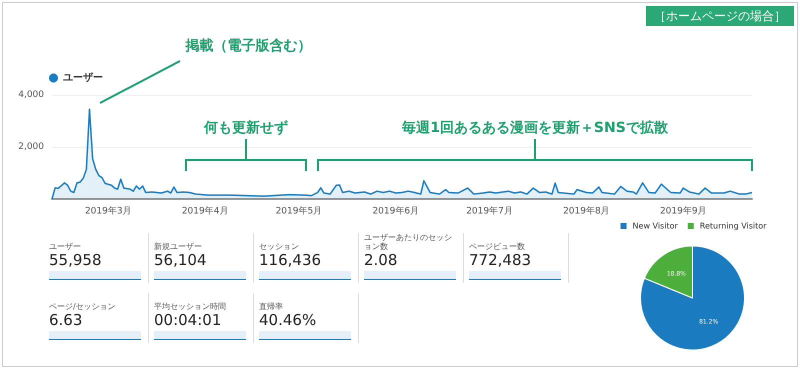 This screenshot has height=369, width=800. What do you see at coordinates (180, 260) in the screenshot?
I see `text: 56,104` at bounding box center [180, 260].